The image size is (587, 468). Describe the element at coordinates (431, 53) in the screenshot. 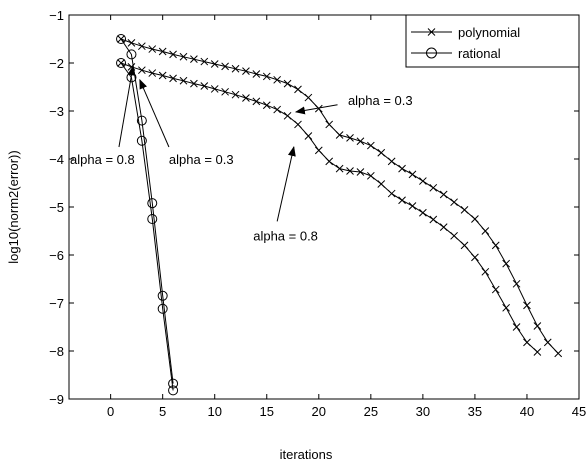

I see `legend-marker-rational` at that location.